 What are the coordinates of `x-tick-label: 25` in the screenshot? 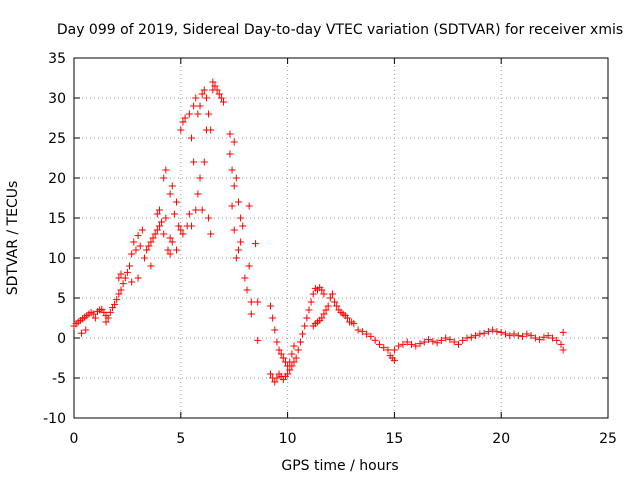 It's located at (608, 439).